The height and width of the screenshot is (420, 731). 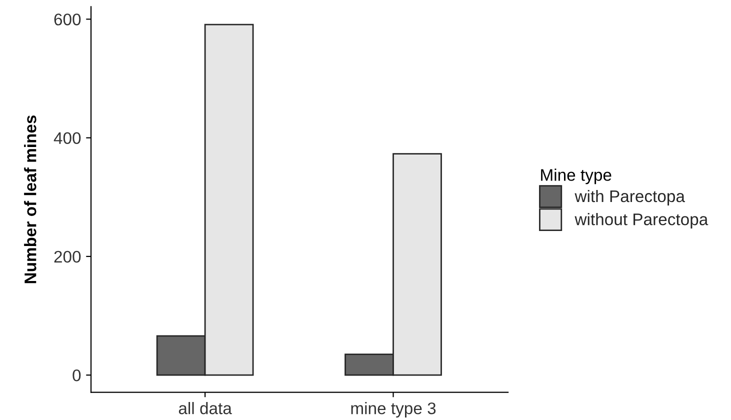 What do you see at coordinates (629, 198) in the screenshot?
I see `legend-label: with Parectopa` at bounding box center [629, 198].